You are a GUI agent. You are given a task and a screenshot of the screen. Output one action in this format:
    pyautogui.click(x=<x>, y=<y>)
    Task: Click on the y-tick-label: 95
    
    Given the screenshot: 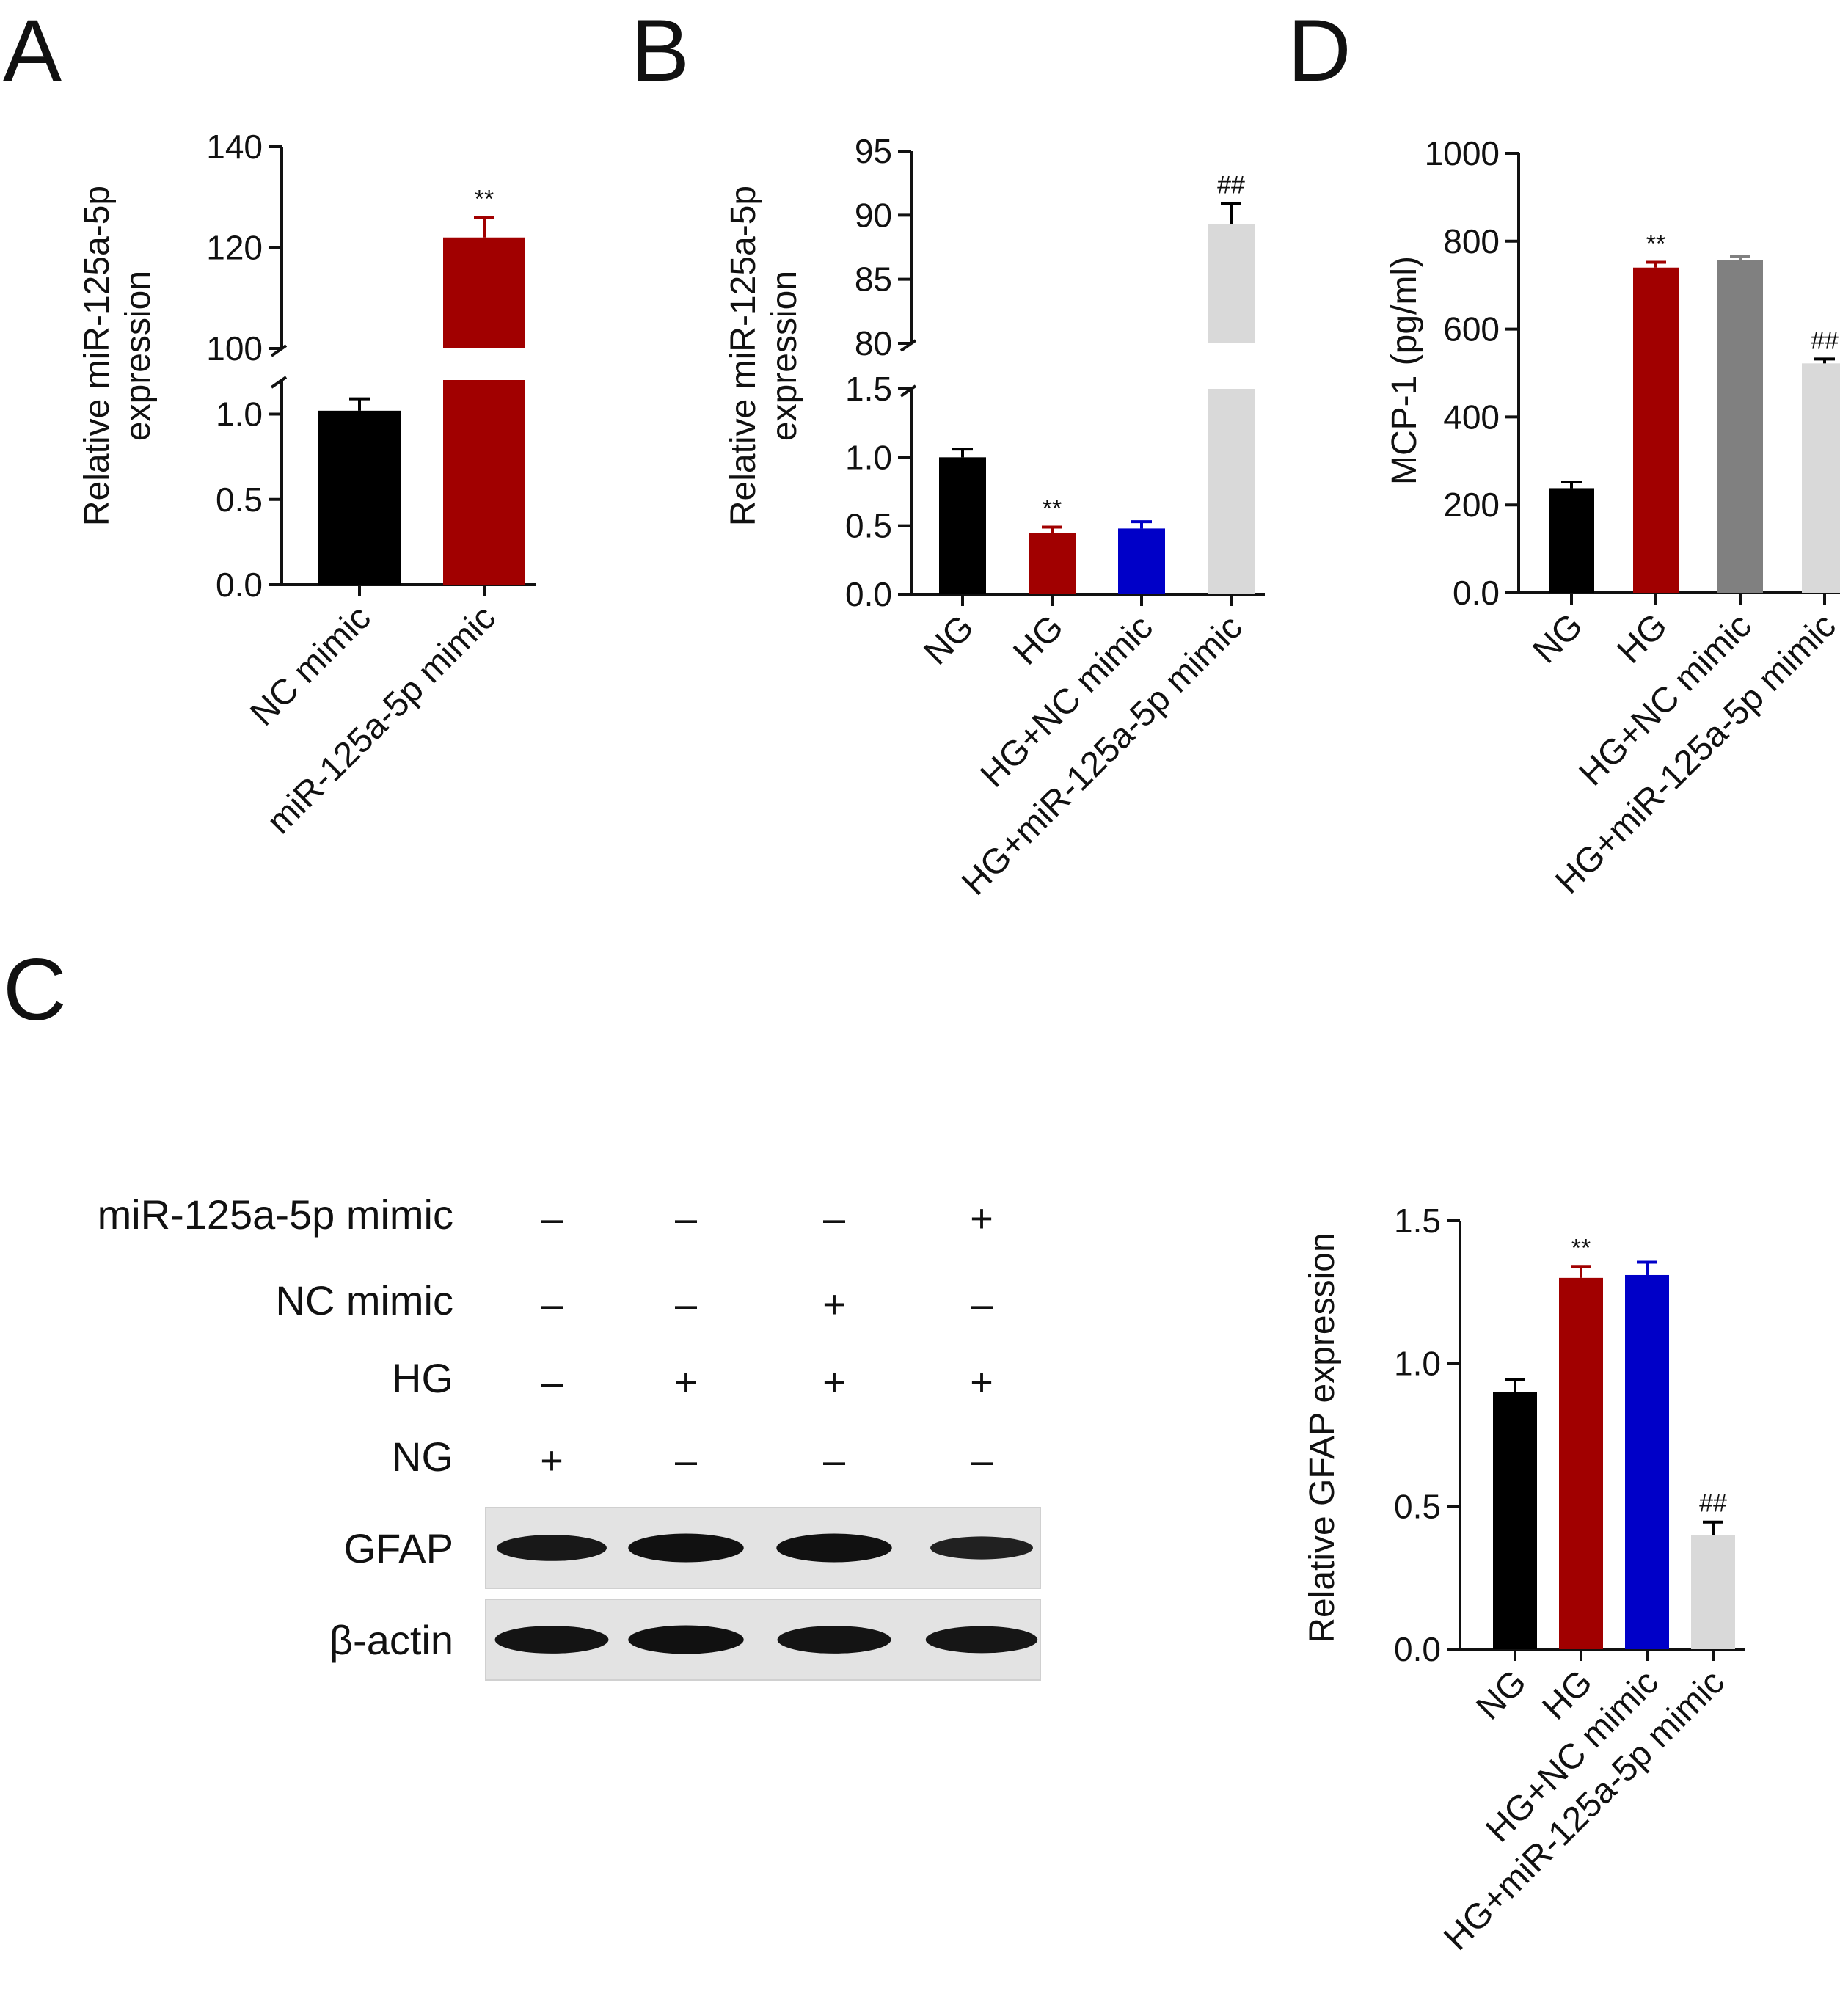 What is the action you would take?
    pyautogui.click(x=873, y=151)
    